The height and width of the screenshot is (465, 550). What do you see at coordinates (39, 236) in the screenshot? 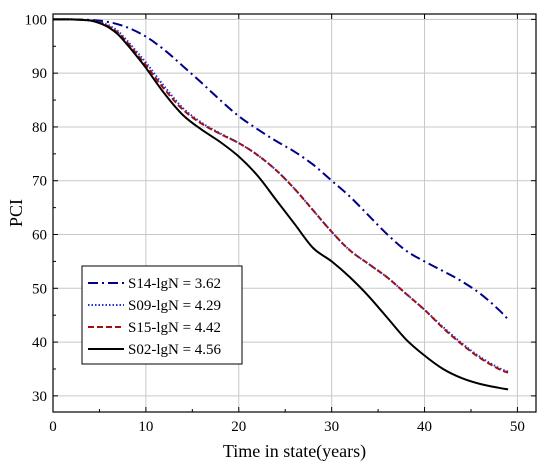
I see `y-tick-label: 60` at bounding box center [39, 236].